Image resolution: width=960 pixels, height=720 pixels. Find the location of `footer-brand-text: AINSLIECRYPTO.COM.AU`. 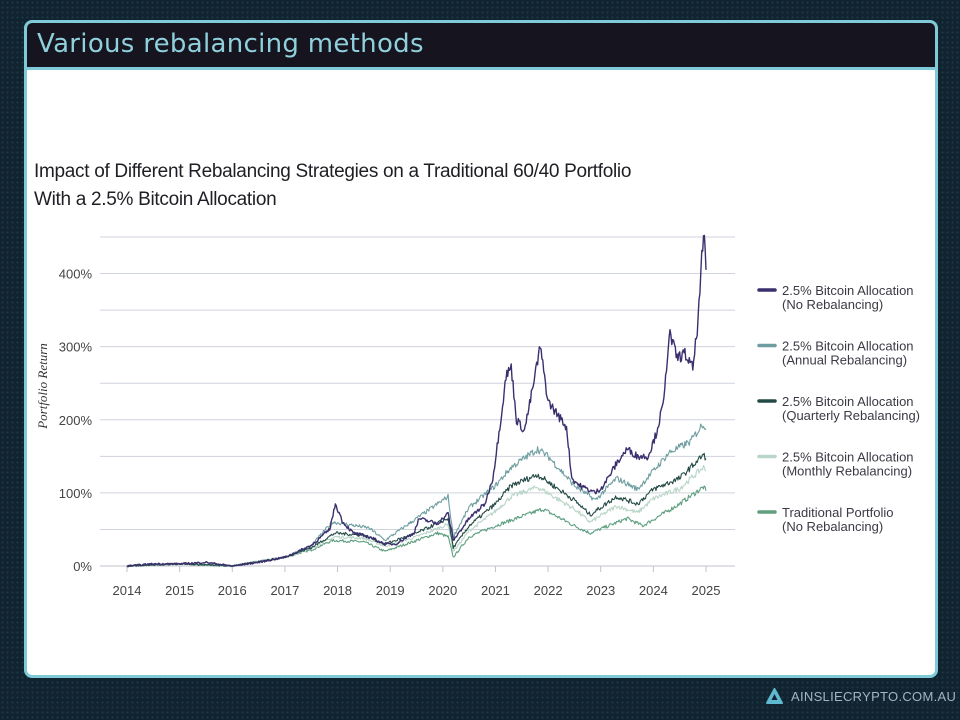

footer-brand-text: AINSLIECRYPTO.COM.AU is located at coordinates (874, 696).